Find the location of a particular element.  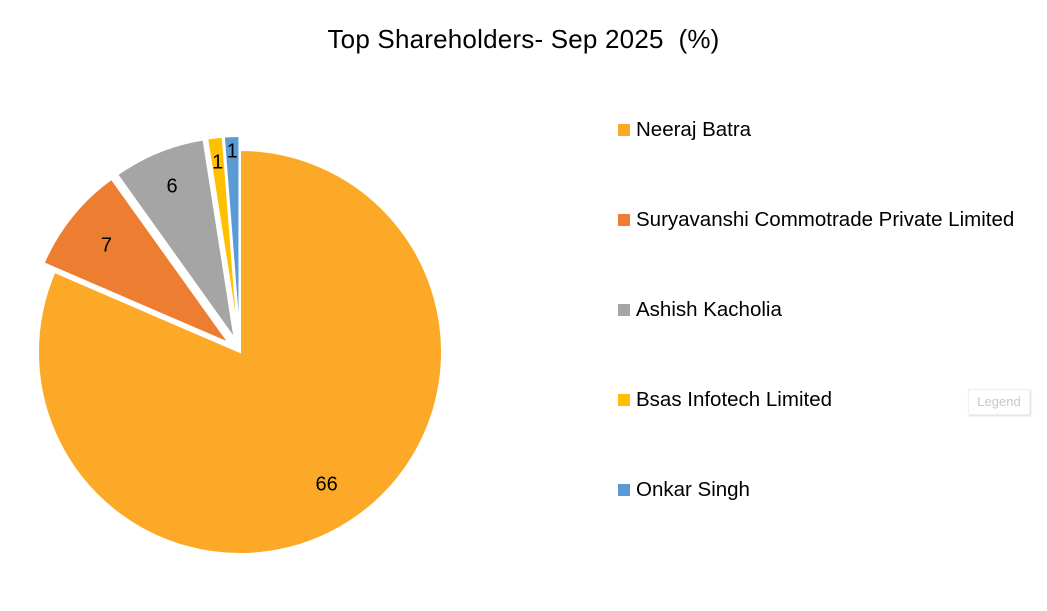

slice-value-label: 6 is located at coordinates (171, 187).